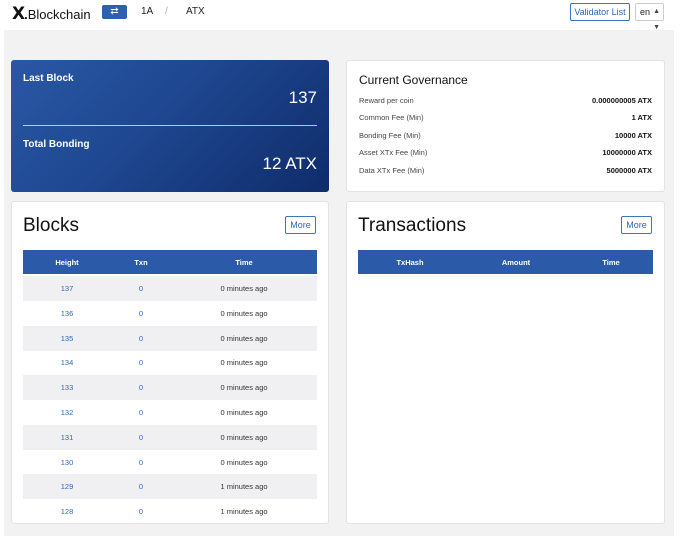 Image resolution: width=680 pixels, height=540 pixels. What do you see at coordinates (629, 170) in the screenshot?
I see `governance-value: 5000000 ATX` at bounding box center [629, 170].